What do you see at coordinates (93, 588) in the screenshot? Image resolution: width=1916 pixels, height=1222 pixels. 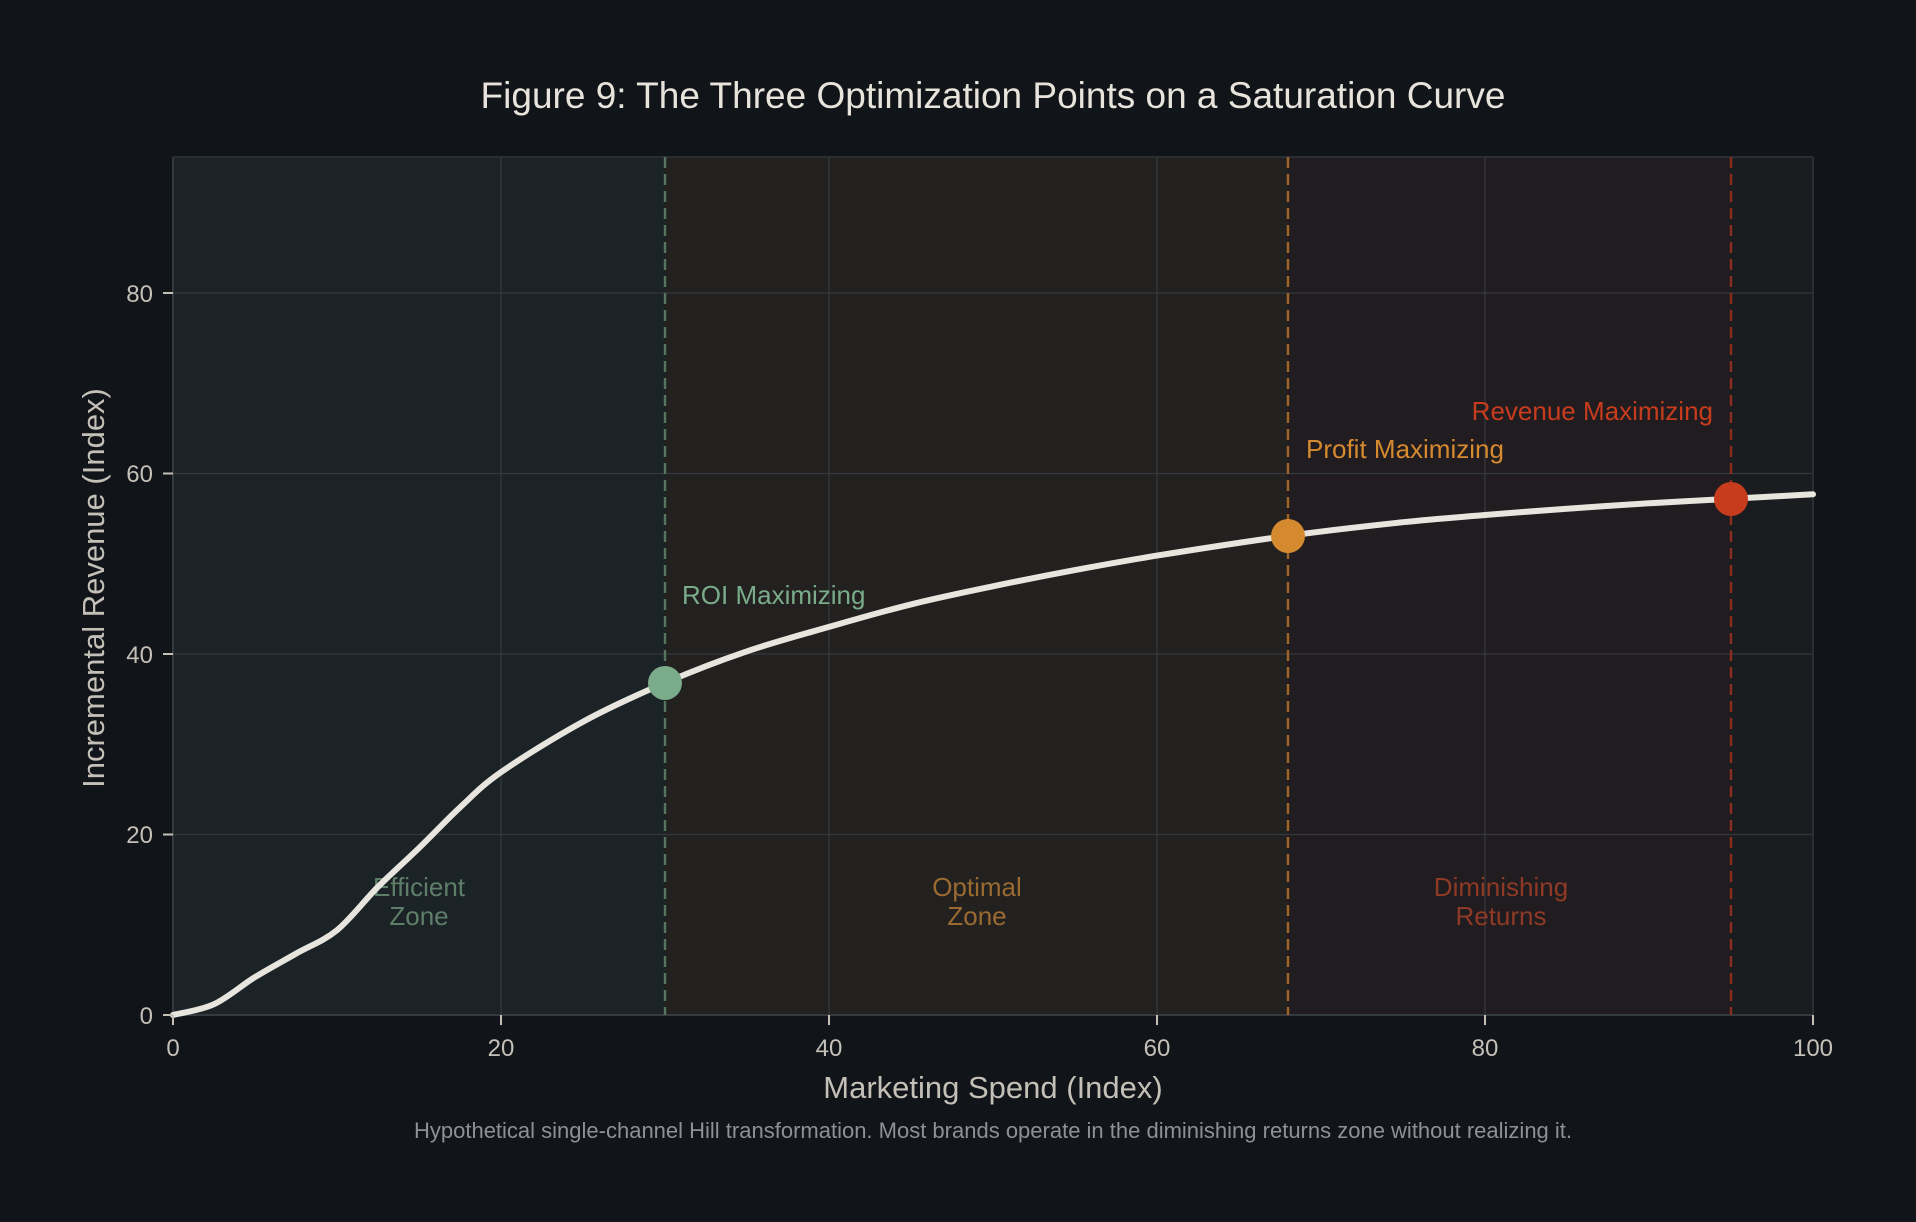 I see `y-axis-title: Incremental Revenue (Index)` at bounding box center [93, 588].